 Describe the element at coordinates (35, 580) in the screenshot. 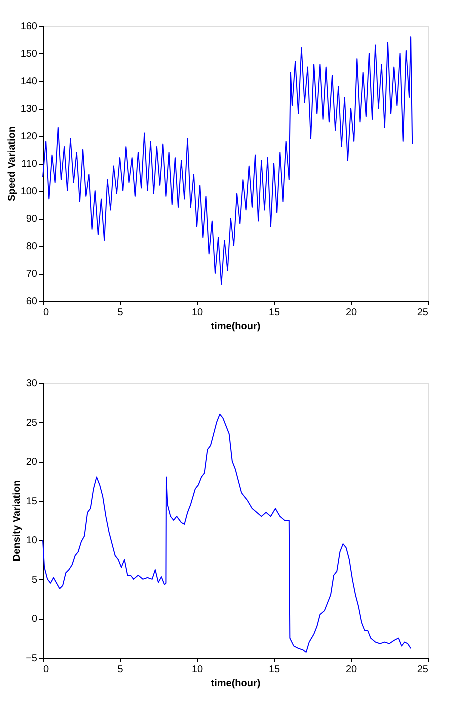

I see `y-tick-label: 5` at that location.